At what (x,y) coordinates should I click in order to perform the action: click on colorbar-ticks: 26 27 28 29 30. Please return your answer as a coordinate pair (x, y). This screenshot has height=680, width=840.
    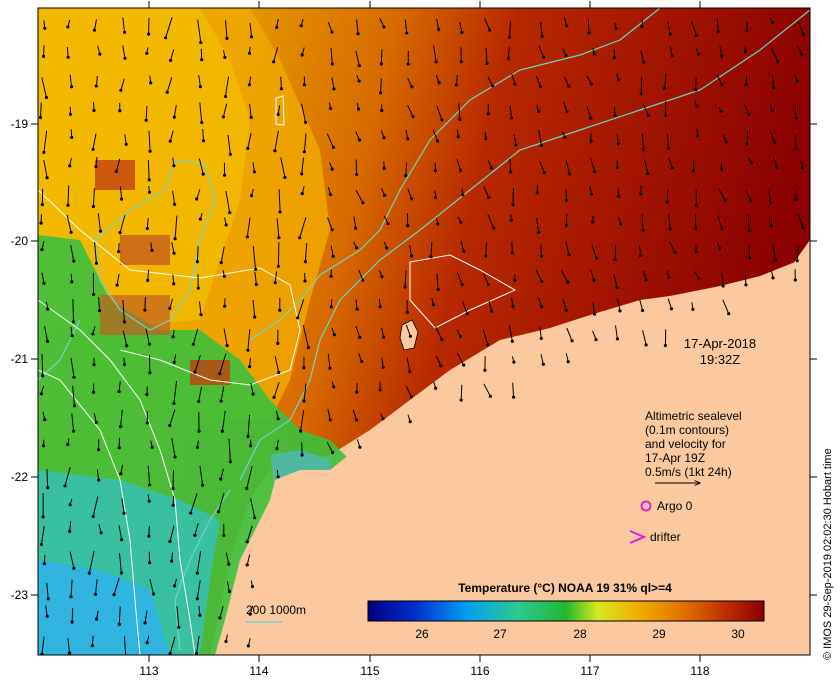
    Looking at the image, I should click on (580, 634).